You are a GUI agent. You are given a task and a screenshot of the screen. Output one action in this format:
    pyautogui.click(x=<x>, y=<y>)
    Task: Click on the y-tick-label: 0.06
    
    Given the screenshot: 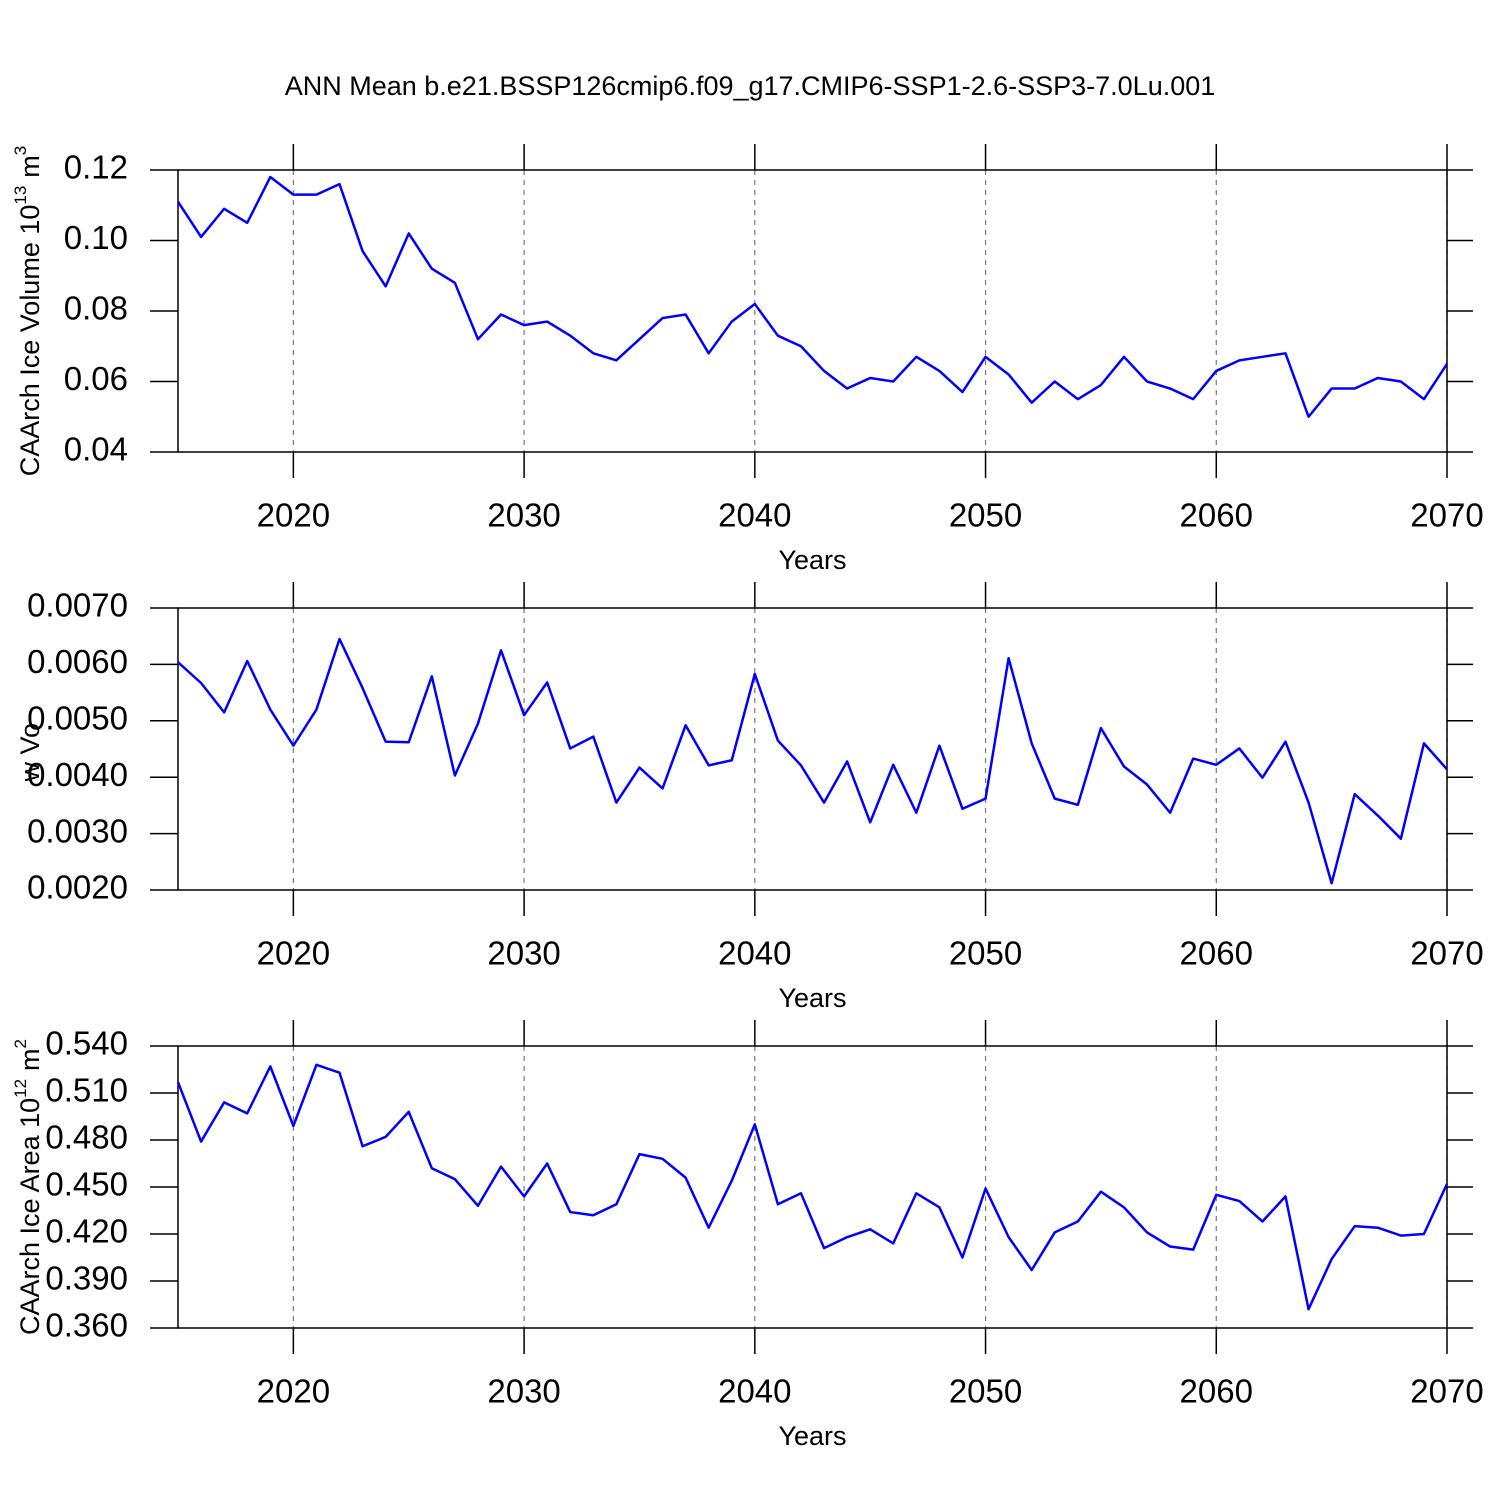 What is the action you would take?
    pyautogui.click(x=96, y=378)
    